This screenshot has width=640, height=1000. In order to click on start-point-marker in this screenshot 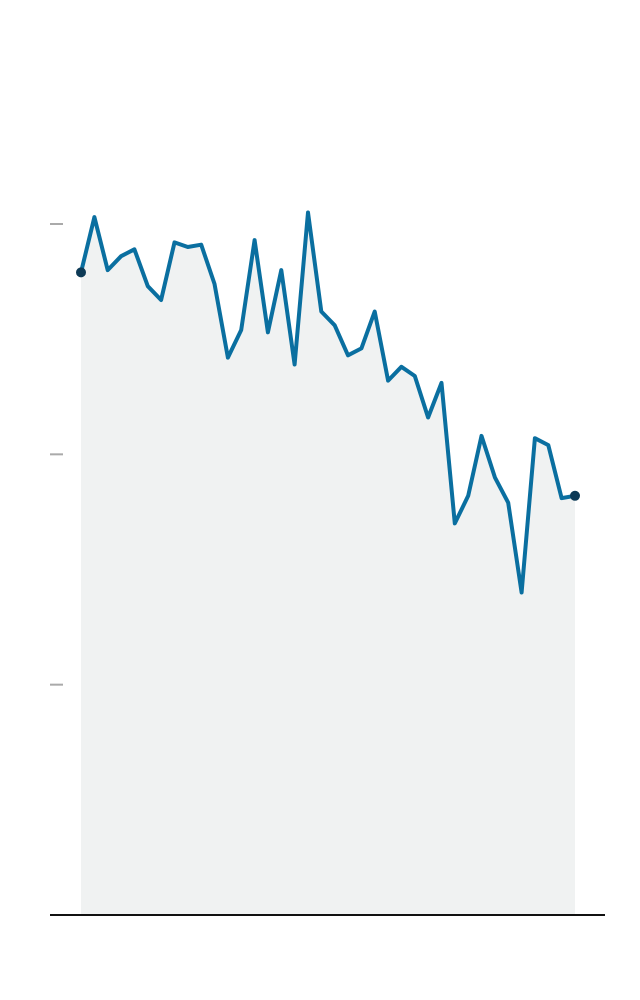, I will do `click(81, 272)`.